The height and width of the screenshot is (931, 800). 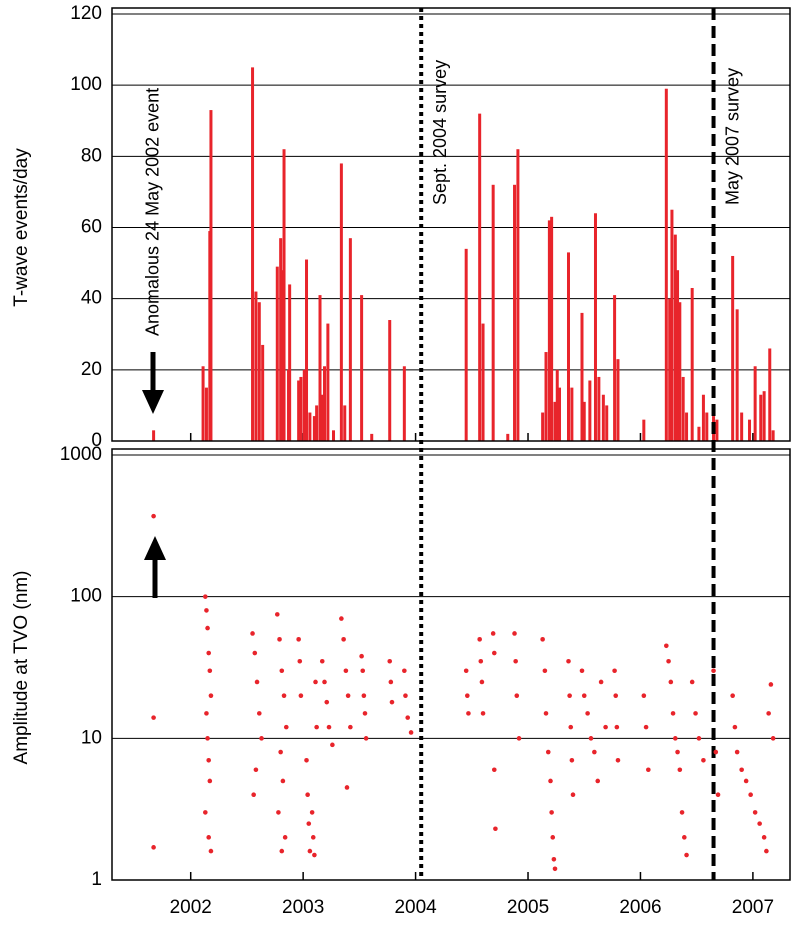 What do you see at coordinates (91, 369) in the screenshot?
I see `y-tick-label: 20` at bounding box center [91, 369].